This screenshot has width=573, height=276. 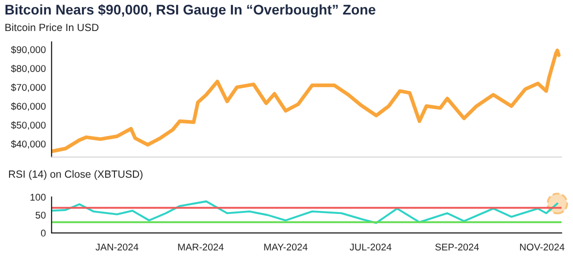 I want to click on x-tick-label: JAN-2024, so click(x=117, y=247).